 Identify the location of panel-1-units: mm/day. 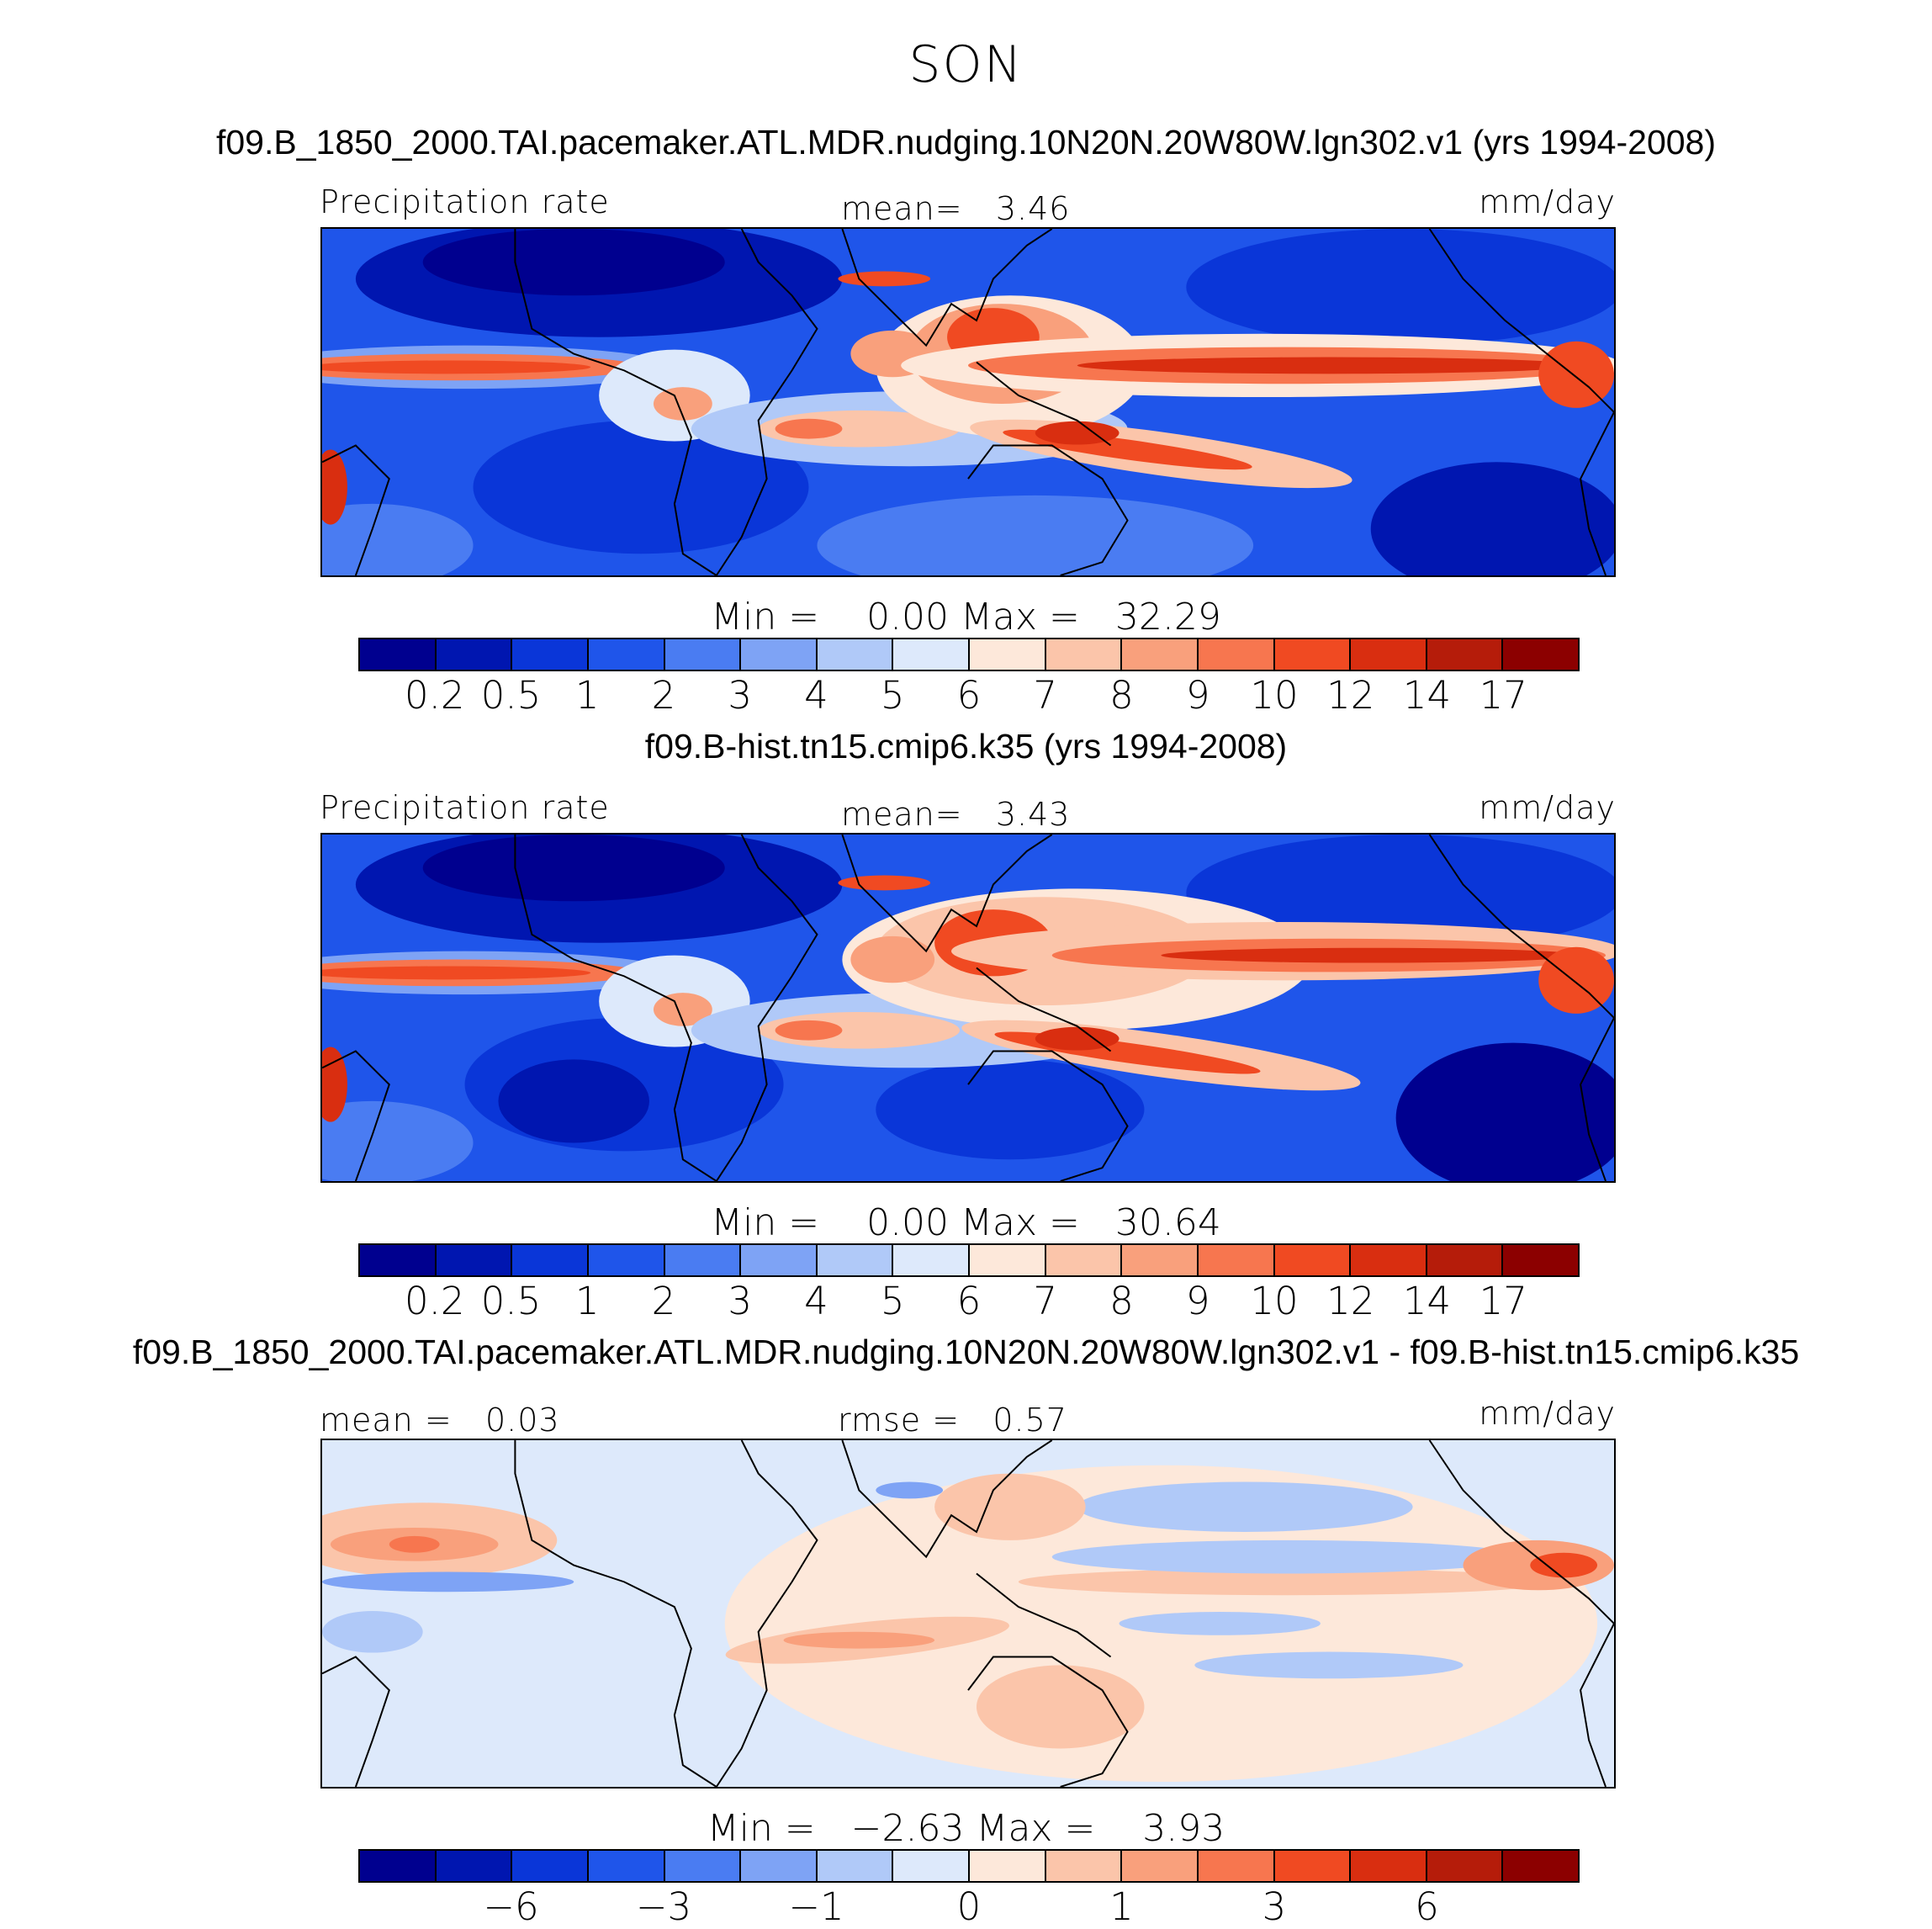
(1548, 201).